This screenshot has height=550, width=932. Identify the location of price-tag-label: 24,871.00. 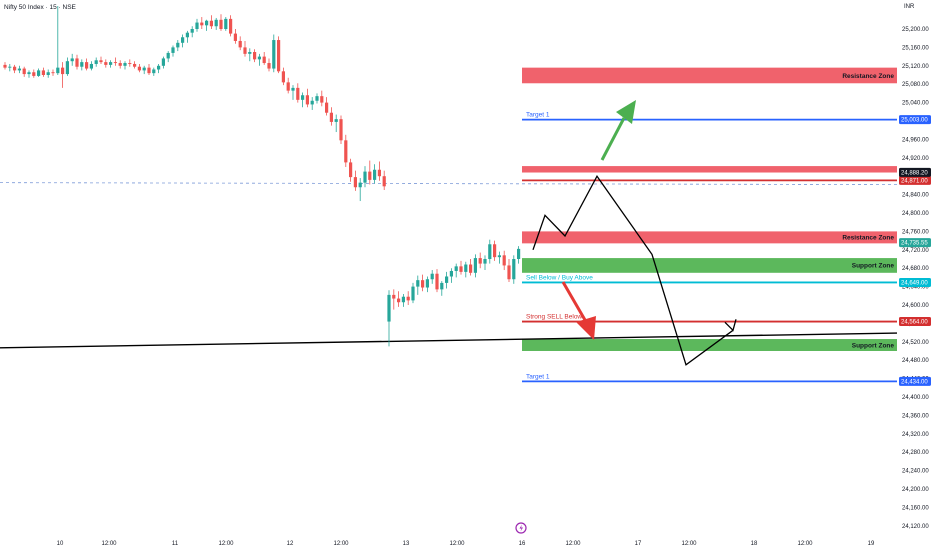
(914, 181).